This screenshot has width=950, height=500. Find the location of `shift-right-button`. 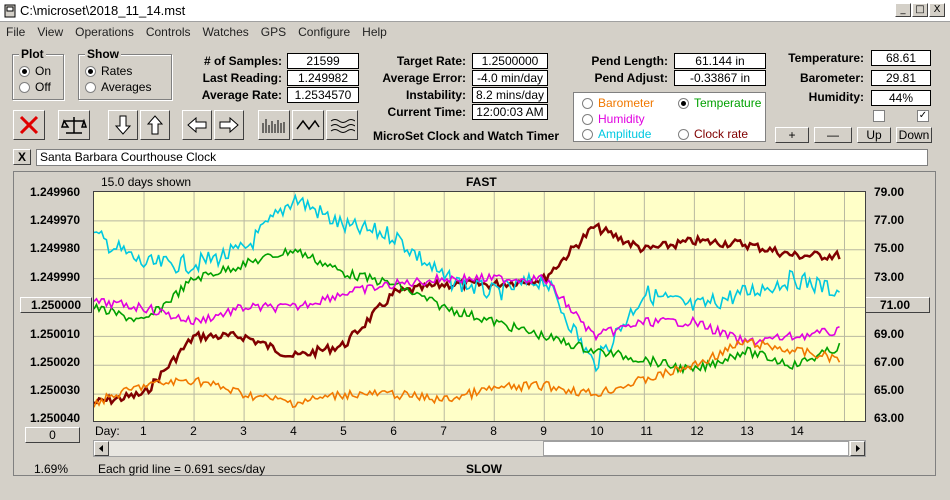

shift-right-button is located at coordinates (229, 125).